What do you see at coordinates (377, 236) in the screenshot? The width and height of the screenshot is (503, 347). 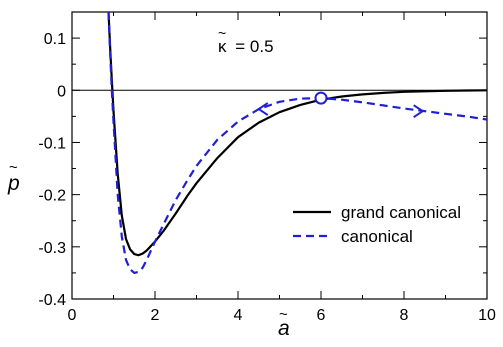 I see `legend-label-canonical: canonical` at bounding box center [377, 236].